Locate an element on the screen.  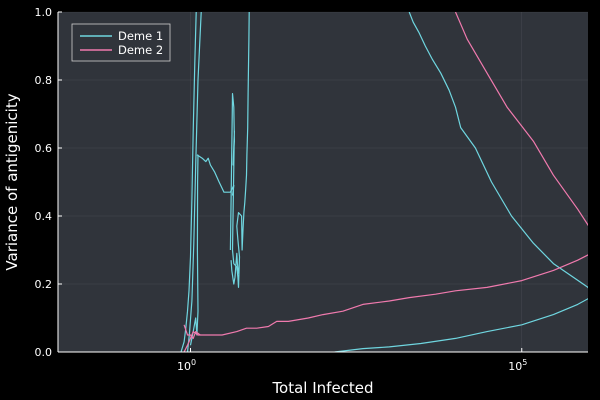
x-tick-exponent: 5 is located at coordinates (524, 362).